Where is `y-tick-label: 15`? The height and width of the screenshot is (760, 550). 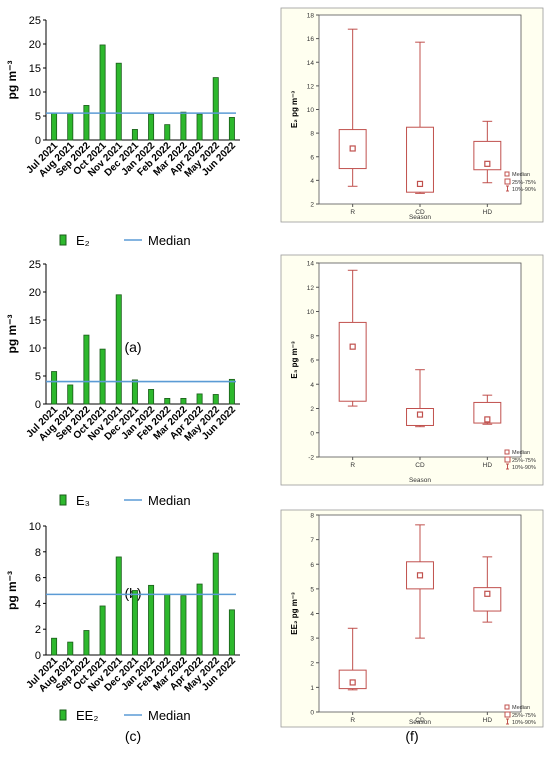 y-tick-label: 15 is located at coordinates (35, 69).